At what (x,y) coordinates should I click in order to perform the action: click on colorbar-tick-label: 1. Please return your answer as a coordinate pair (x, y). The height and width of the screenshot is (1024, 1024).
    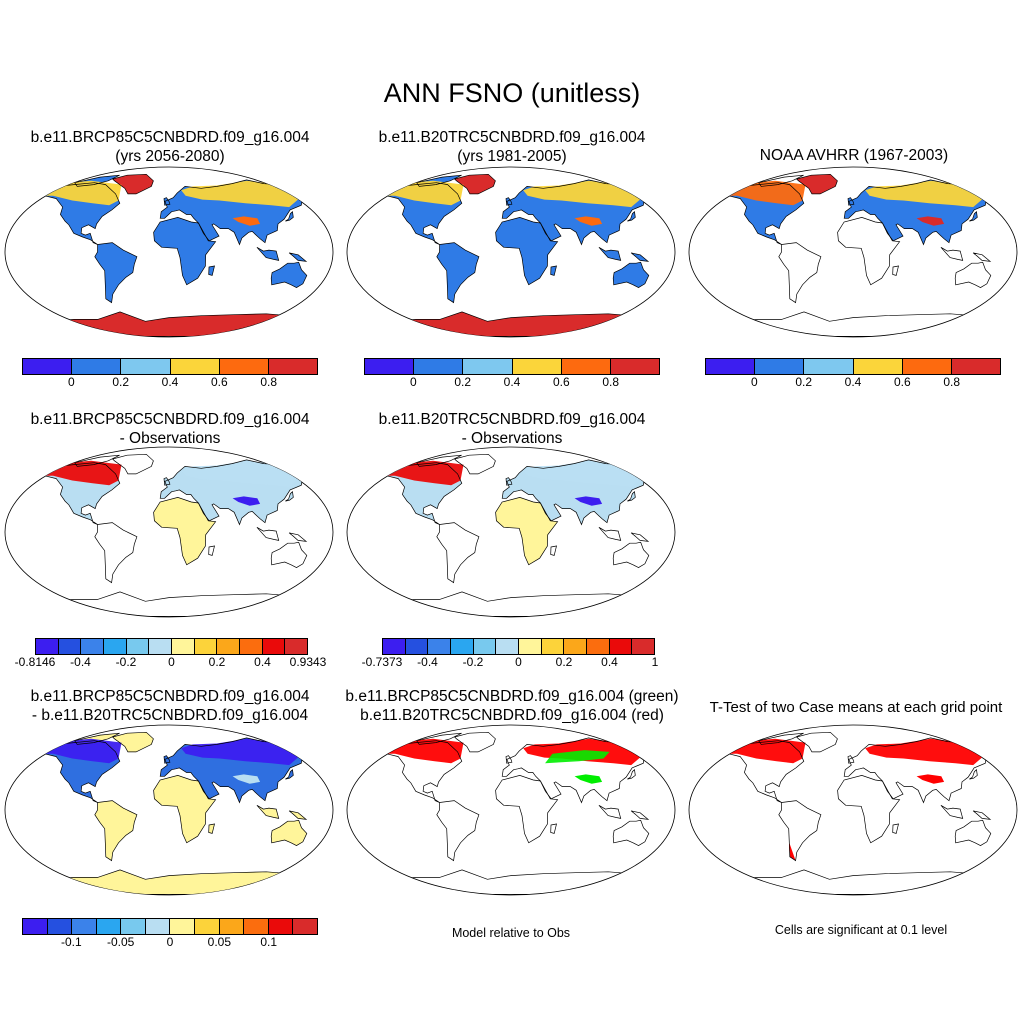
    Looking at the image, I should click on (655, 662).